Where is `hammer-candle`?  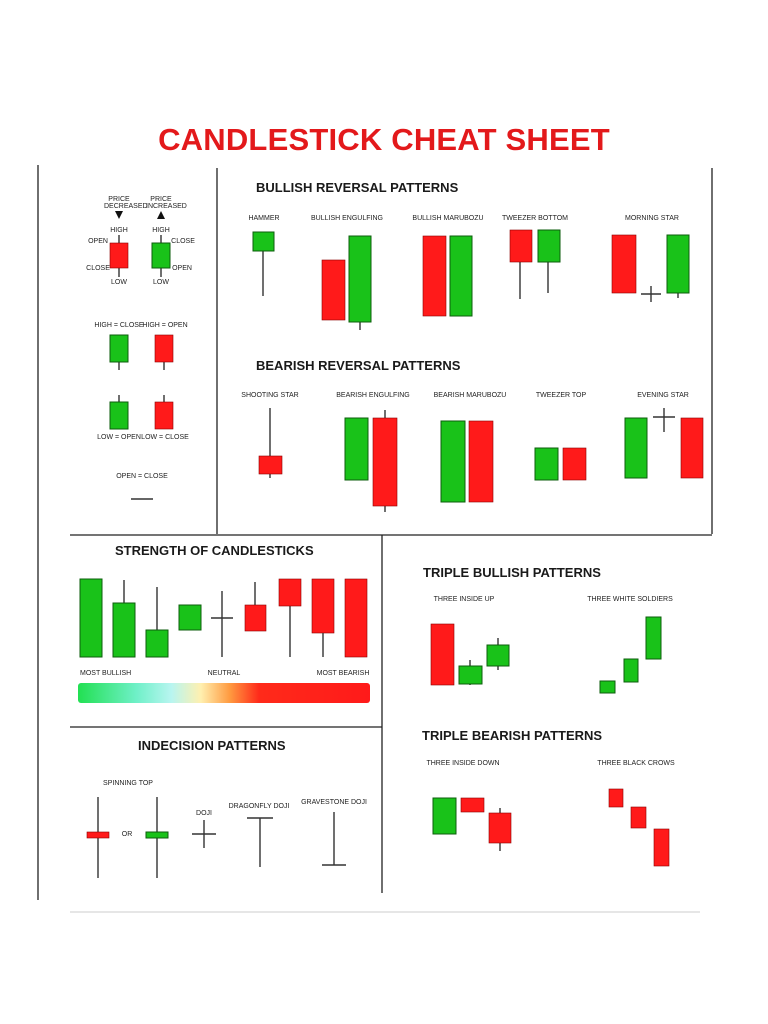
hammer-candle is located at coordinates (263, 241).